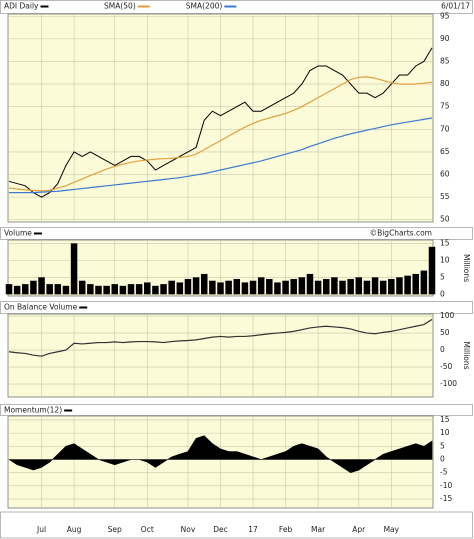 This screenshot has height=539, width=474. Describe the element at coordinates (445, 419) in the screenshot. I see `y-tick-label: 15` at that location.